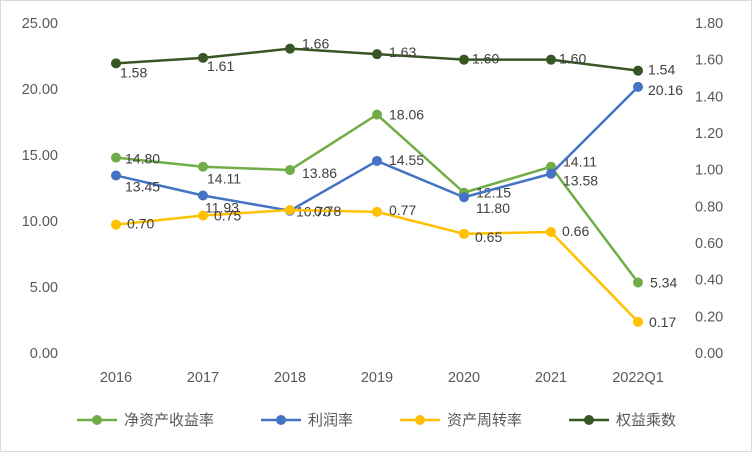 The height and width of the screenshot is (453, 752). Describe the element at coordinates (551, 378) in the screenshot. I see `x-axis-category-label: 2021` at that location.